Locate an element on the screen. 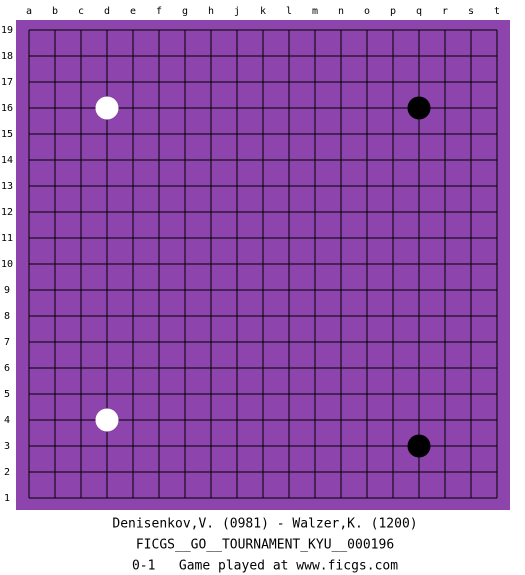 The image size is (525, 575). row-label: 7 is located at coordinates (7, 342).